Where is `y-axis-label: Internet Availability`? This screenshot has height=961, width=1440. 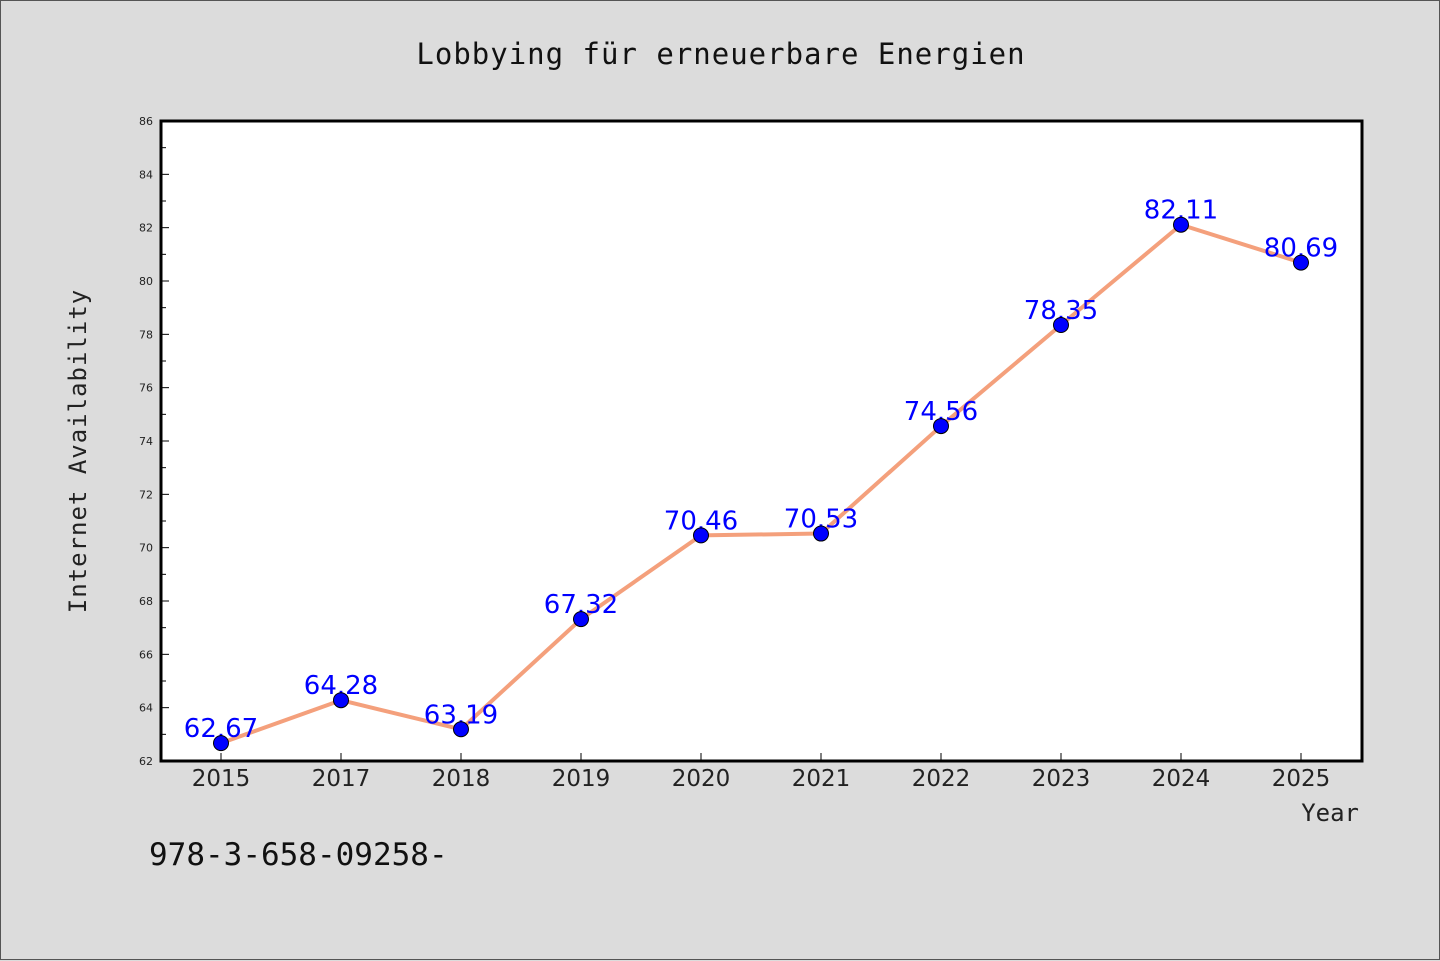 y-axis-label: Internet Availability is located at coordinates (78, 451).